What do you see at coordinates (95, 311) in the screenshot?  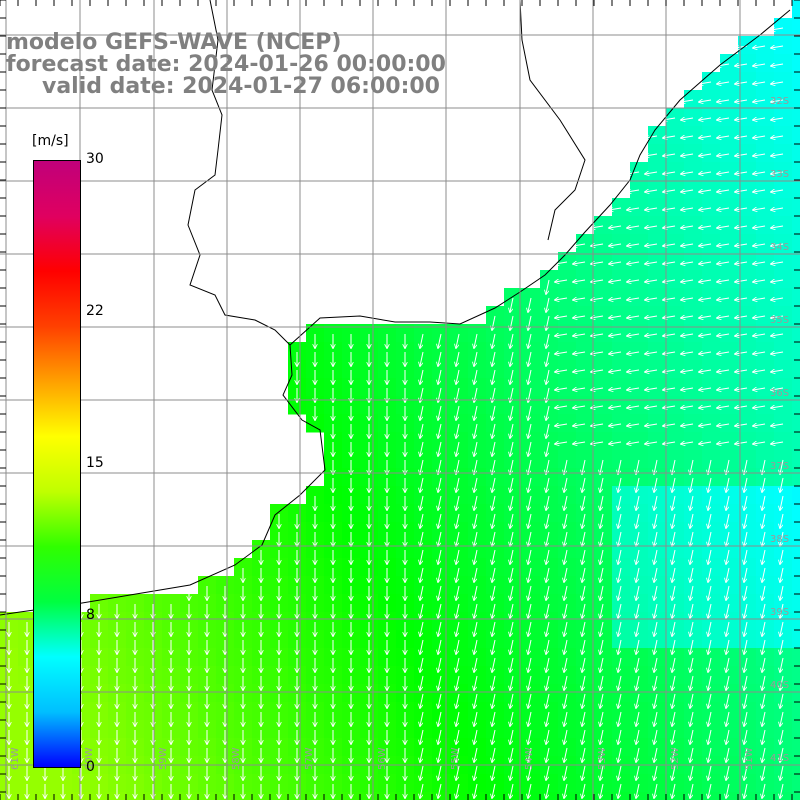 I see `colorbar-tick-22: 22` at bounding box center [95, 311].